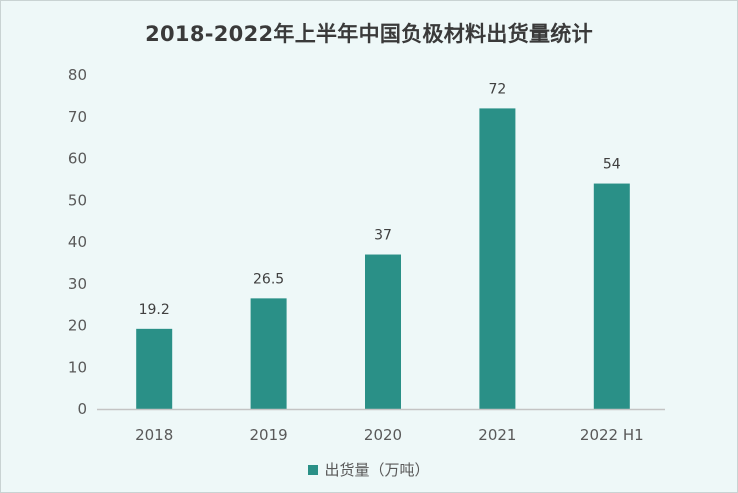 The image size is (738, 493). What do you see at coordinates (383, 236) in the screenshot?
I see `data-label: 37` at bounding box center [383, 236].